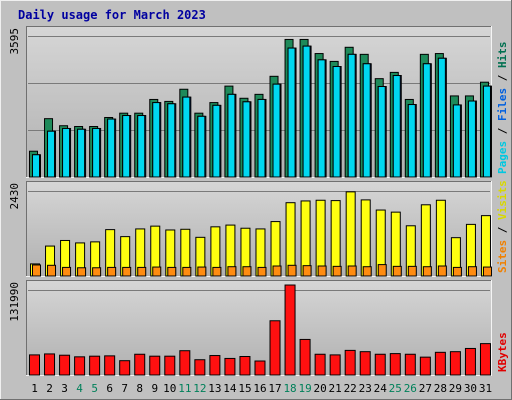 The height and width of the screenshot is (400, 512). Describe the element at coordinates (14, 41) in the screenshot. I see `panel-hits-ymax-label: 3595` at that location.